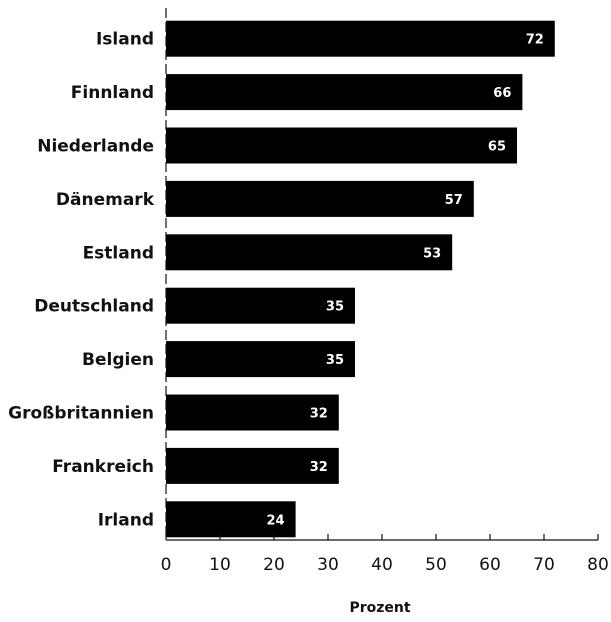  What do you see at coordinates (382, 565) in the screenshot?
I see `x-tick-label: 40` at bounding box center [382, 565].